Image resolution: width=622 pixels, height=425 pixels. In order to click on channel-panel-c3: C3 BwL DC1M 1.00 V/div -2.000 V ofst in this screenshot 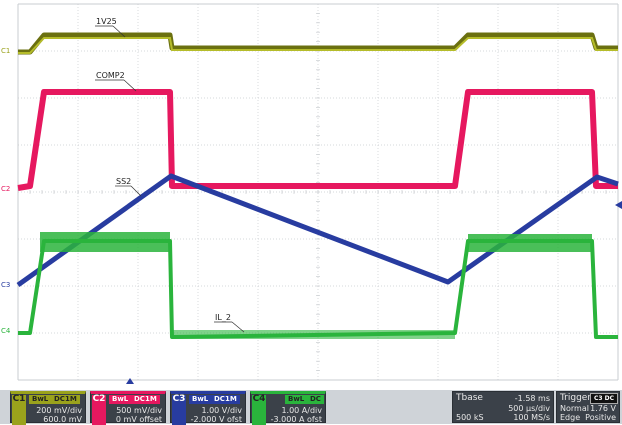, I will do `click(208, 408)`.